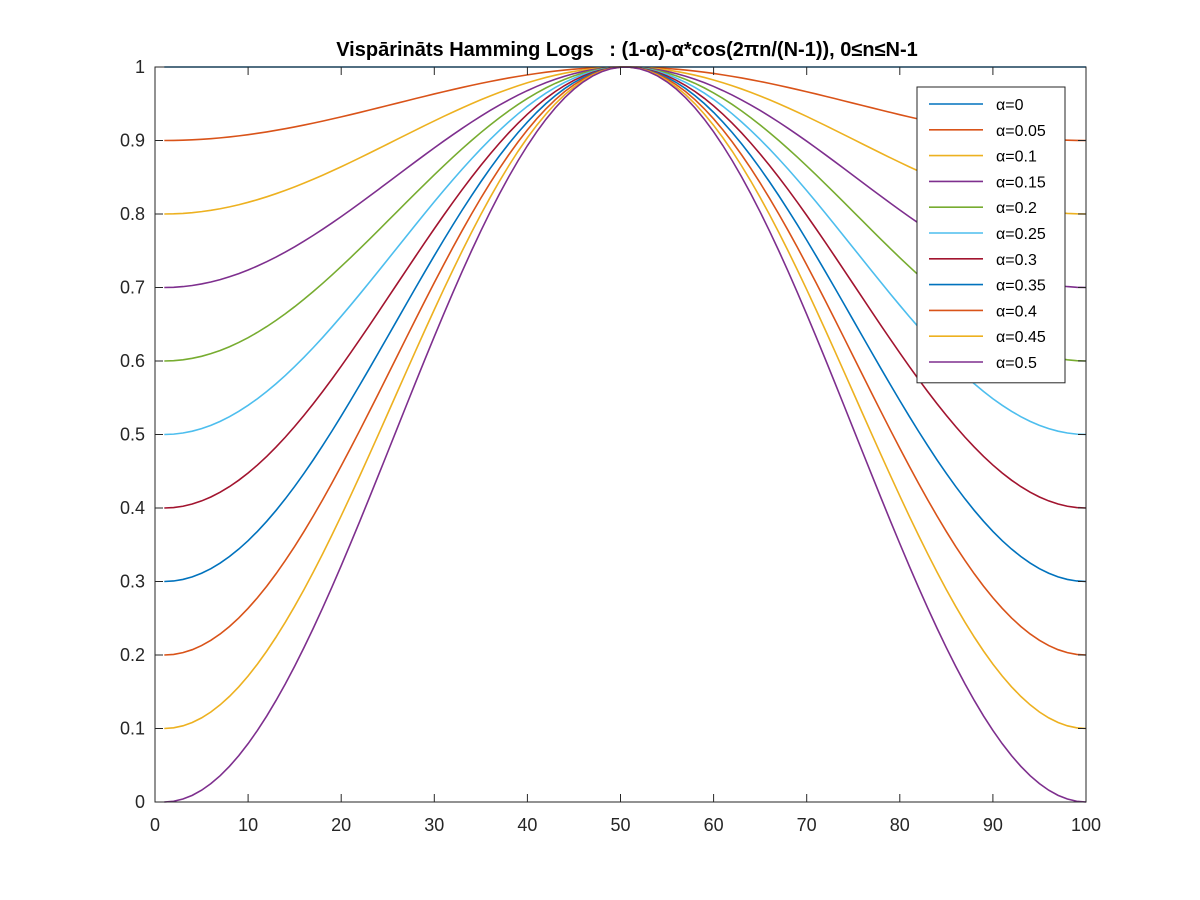 The width and height of the screenshot is (1200, 900). Describe the element at coordinates (132, 214) in the screenshot. I see `y-tick-label: 0.8` at that location.